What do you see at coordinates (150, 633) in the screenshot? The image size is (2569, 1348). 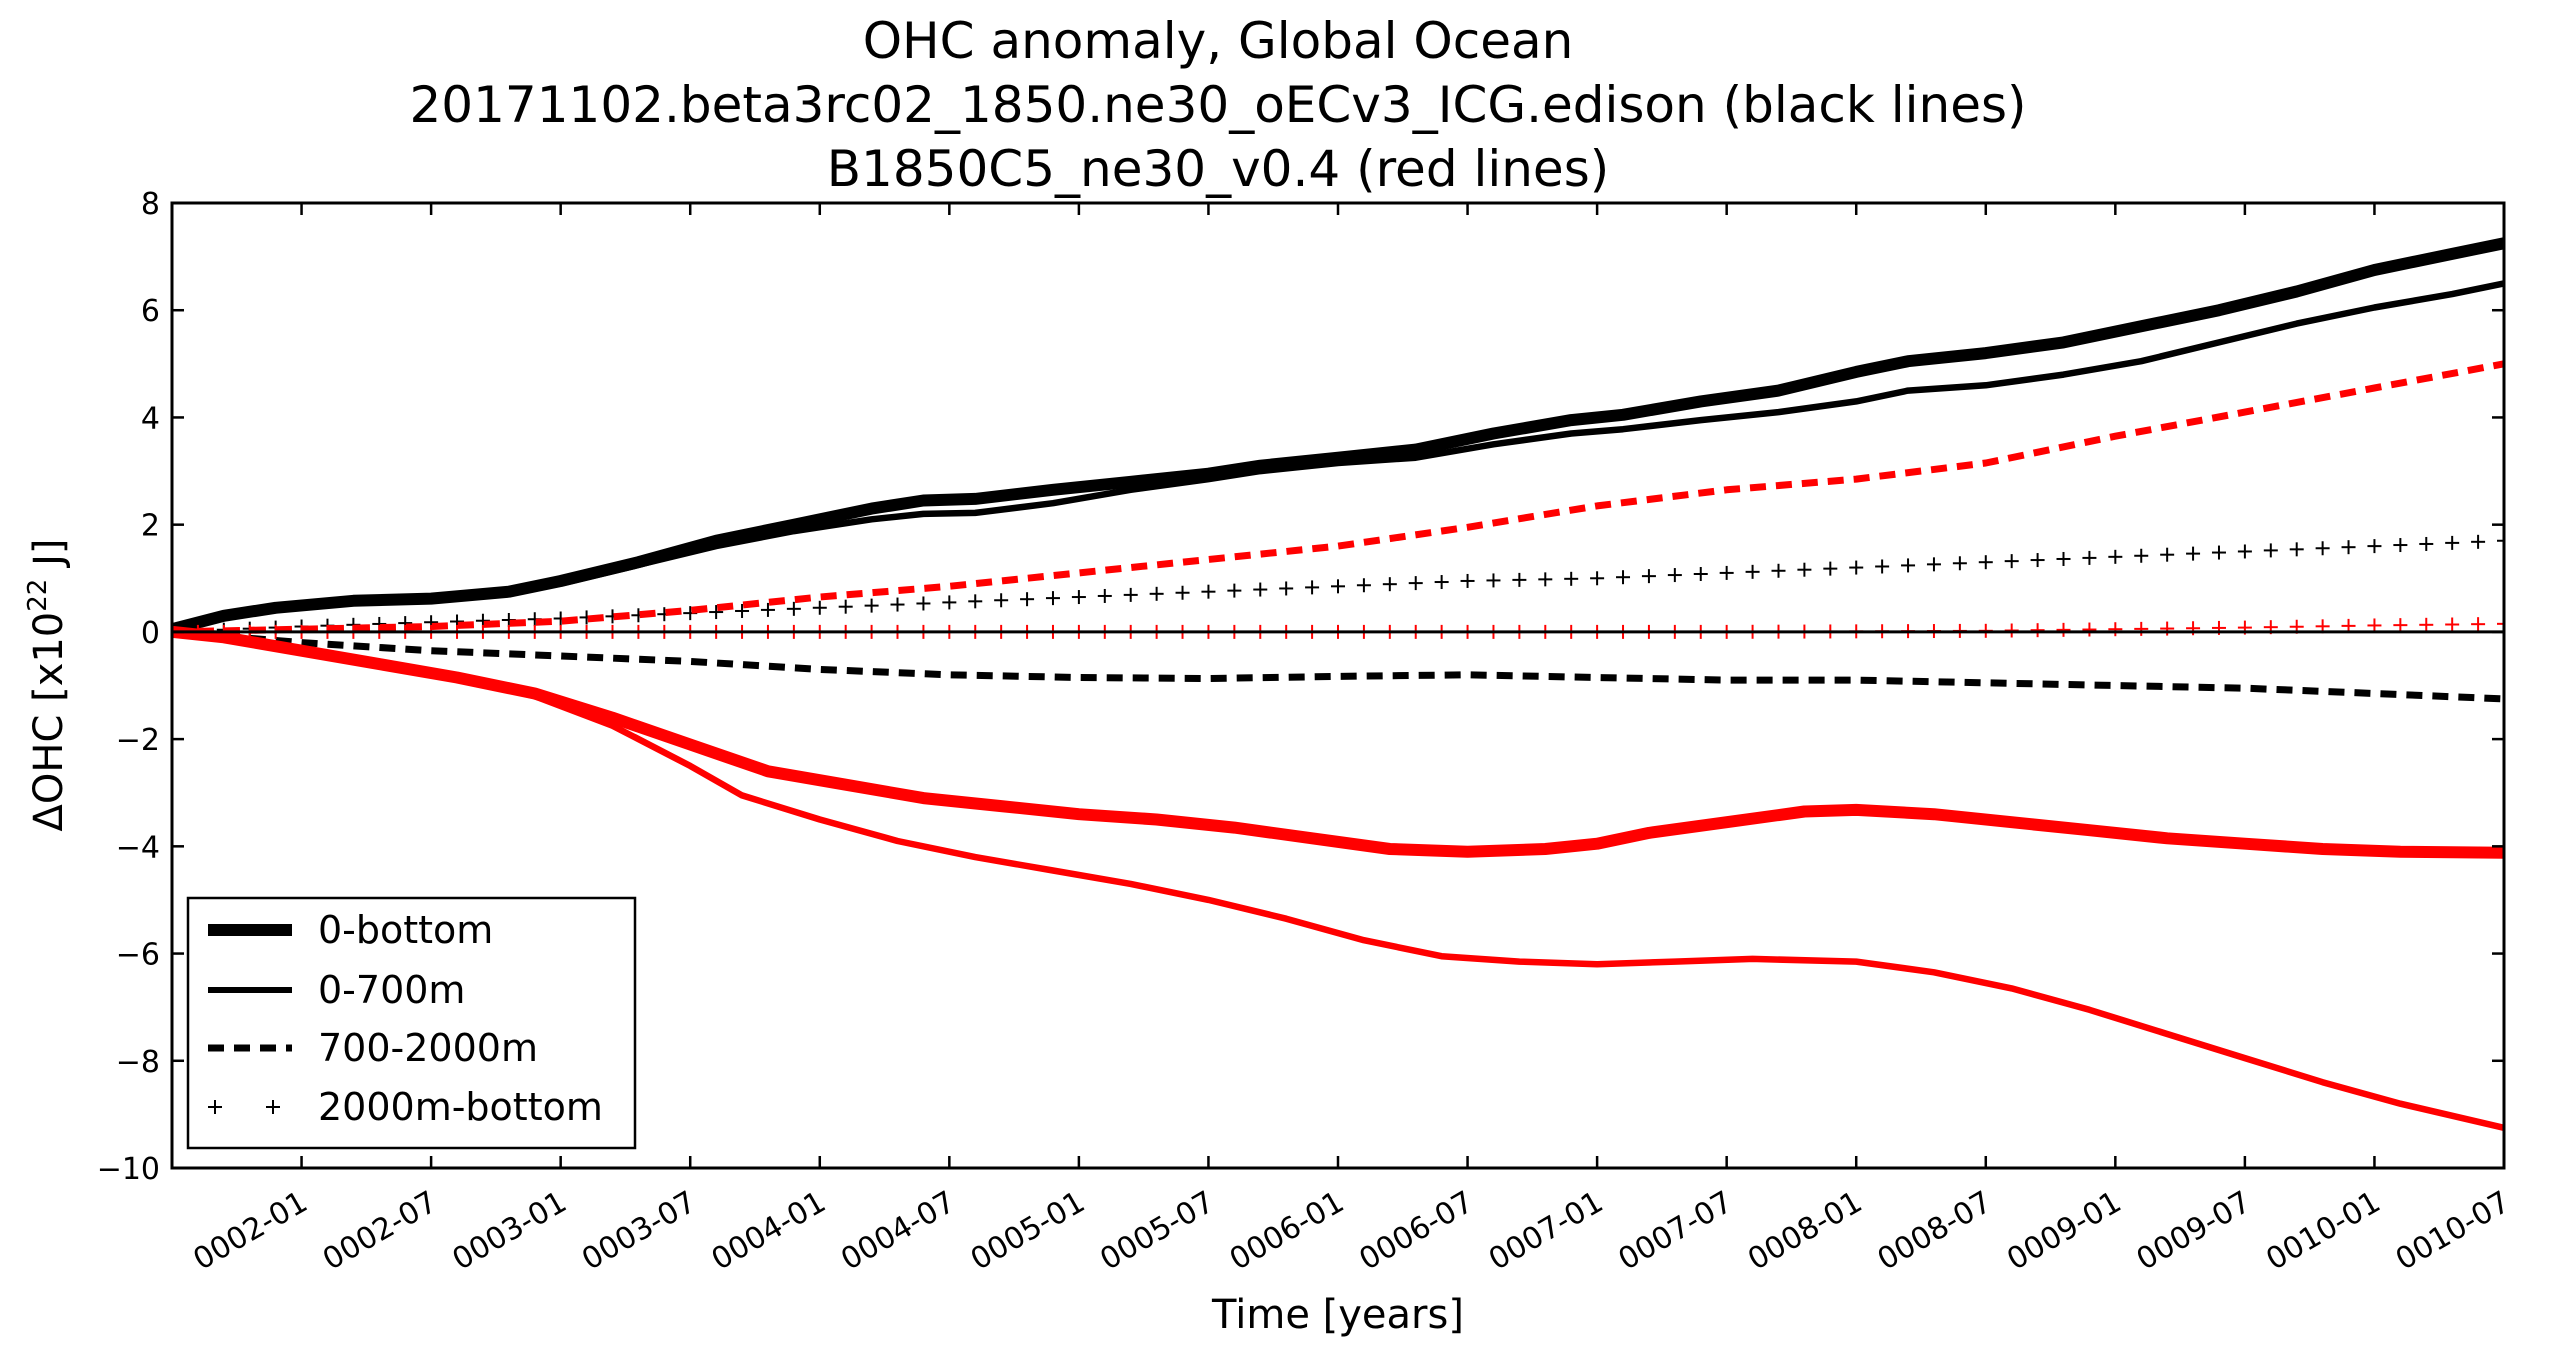 I see `y-tick-label: 0` at bounding box center [150, 633].